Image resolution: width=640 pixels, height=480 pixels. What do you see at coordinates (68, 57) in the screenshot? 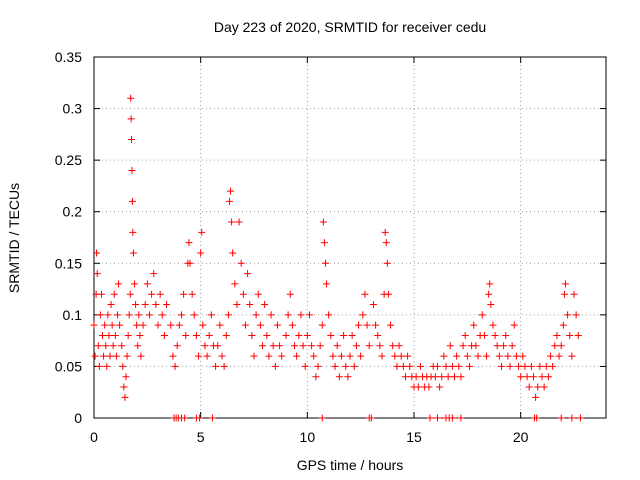
I see `y-tick-label: 0.35` at bounding box center [68, 57].